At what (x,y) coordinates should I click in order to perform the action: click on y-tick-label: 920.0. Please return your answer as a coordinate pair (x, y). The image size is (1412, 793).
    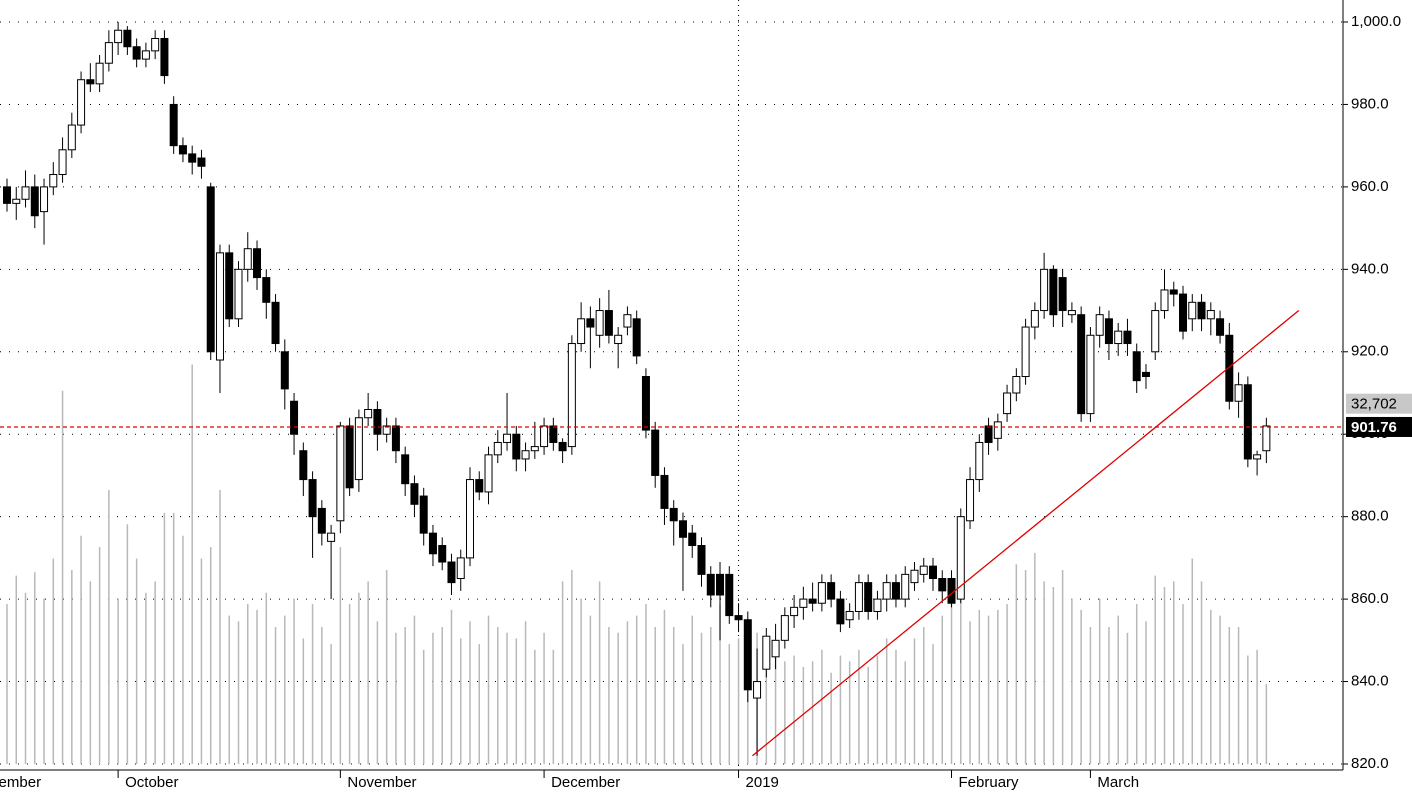
    Looking at the image, I should click on (1370, 351).